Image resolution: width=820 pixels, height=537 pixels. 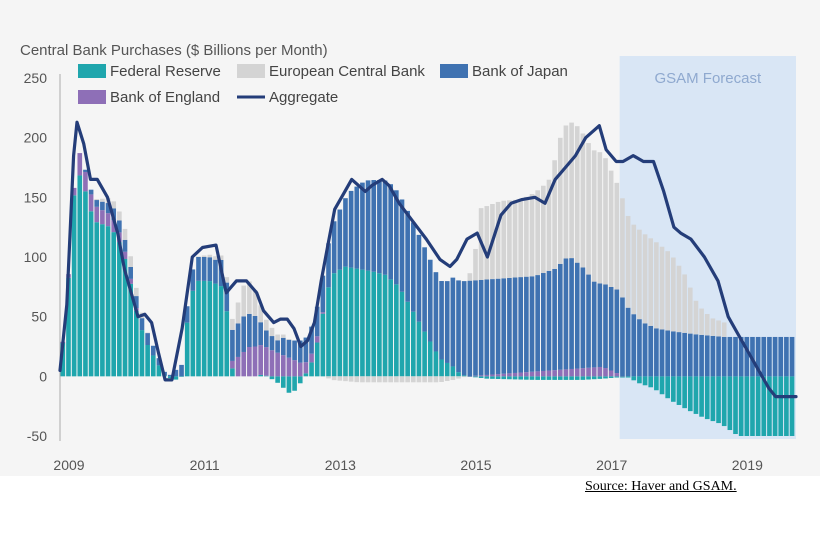 What do you see at coordinates (43, 376) in the screenshot?
I see `y-tick-label: 0` at bounding box center [43, 376].